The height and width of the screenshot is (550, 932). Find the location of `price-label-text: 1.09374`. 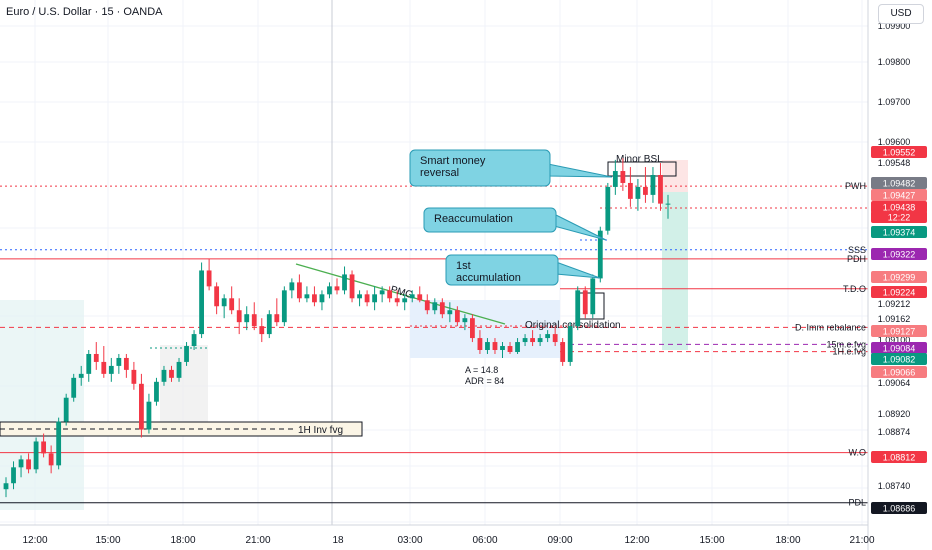

price-label-text: 1.09374 is located at coordinates (899, 233).